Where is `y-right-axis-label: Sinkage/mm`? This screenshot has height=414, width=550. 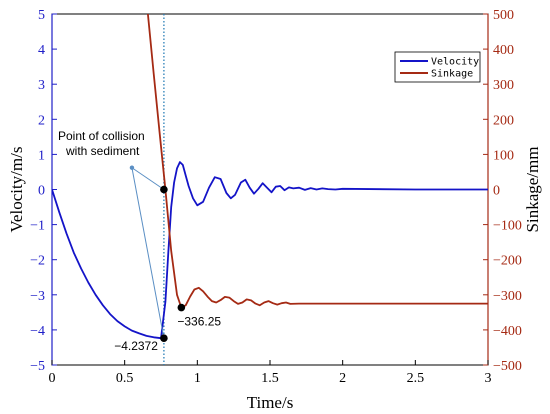
y-right-axis-label: Sinkage/mm is located at coordinates (532, 190).